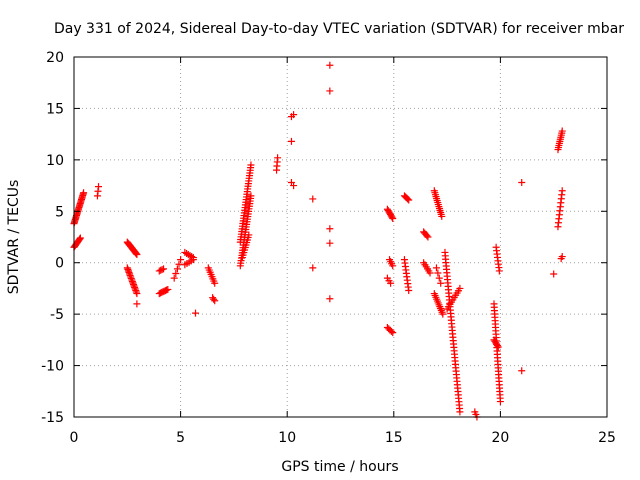  Describe the element at coordinates (74, 438) in the screenshot. I see `x-tick-label: 0` at that location.